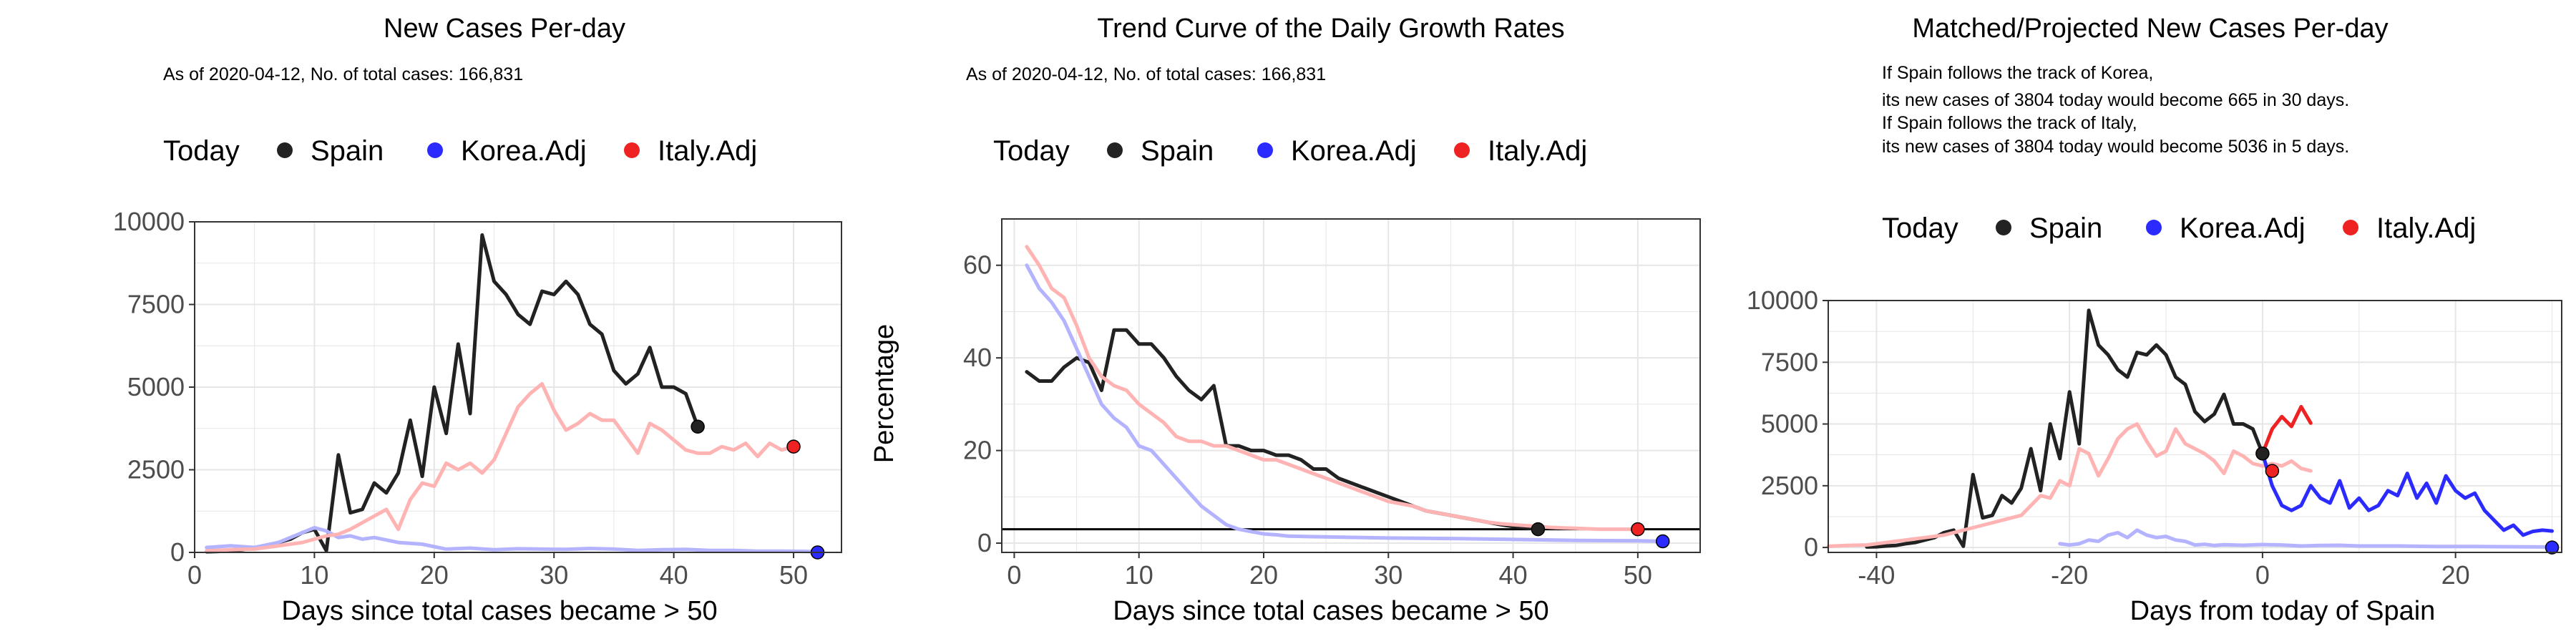 This screenshot has height=644, width=2576. Describe the element at coordinates (1330, 29) in the screenshot. I see `panel-2-title: Trend Curve of the Daily Growth Rates` at that location.